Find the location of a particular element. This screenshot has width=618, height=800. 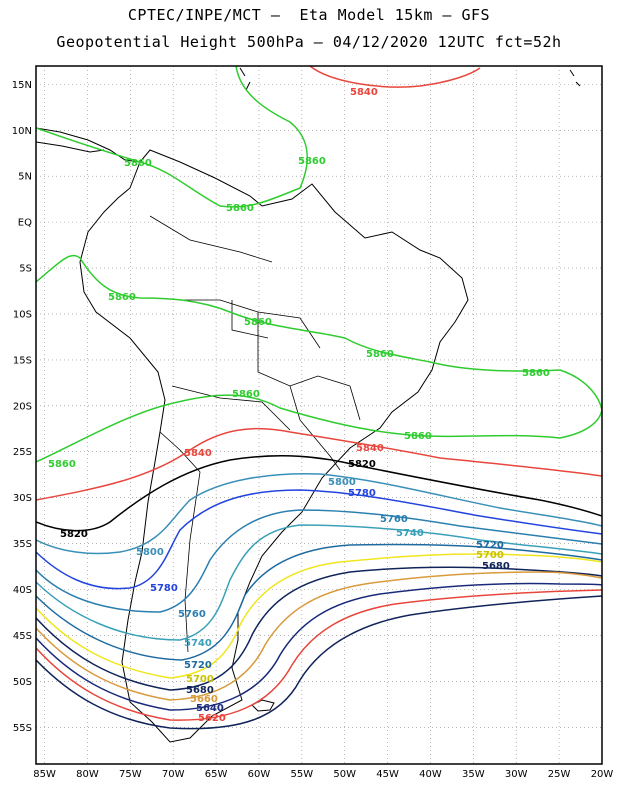

lat-tick-label: 5N is located at coordinates (25, 177).